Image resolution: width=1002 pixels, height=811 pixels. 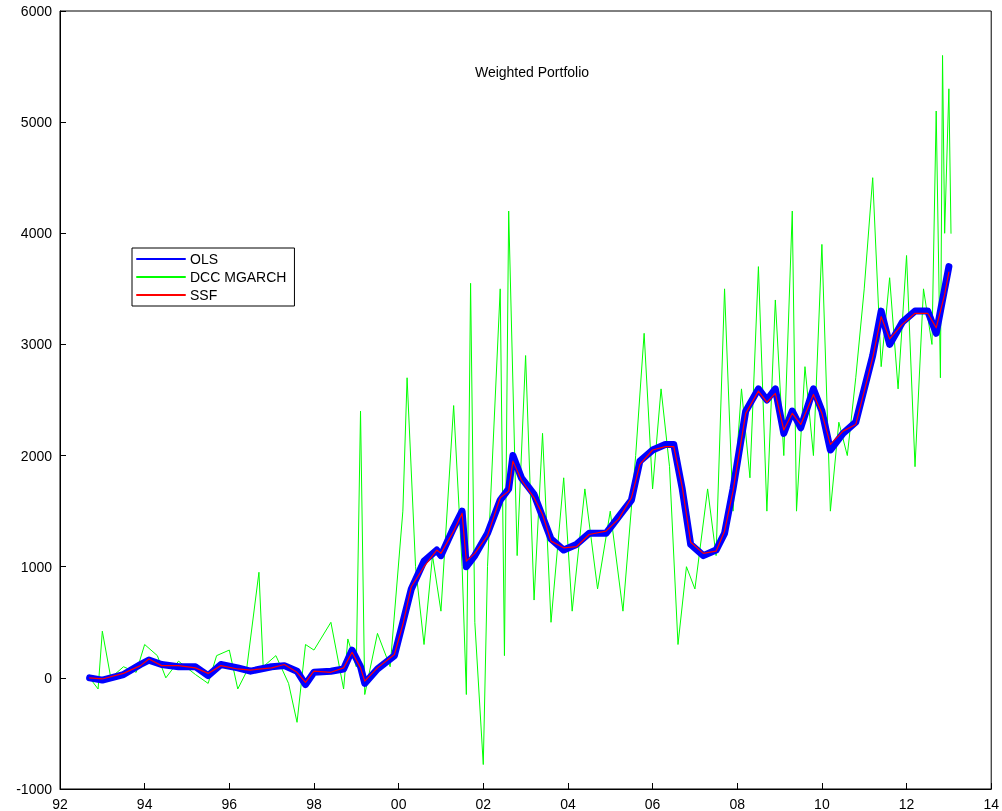 I want to click on x-tick-label: 14, so click(x=991, y=803).